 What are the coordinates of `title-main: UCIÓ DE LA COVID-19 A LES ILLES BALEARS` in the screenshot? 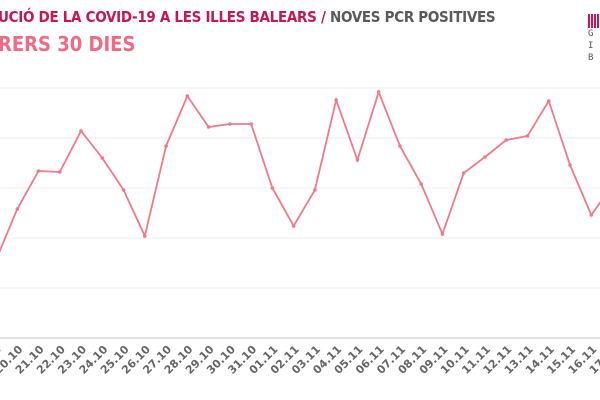 It's located at (158, 17).